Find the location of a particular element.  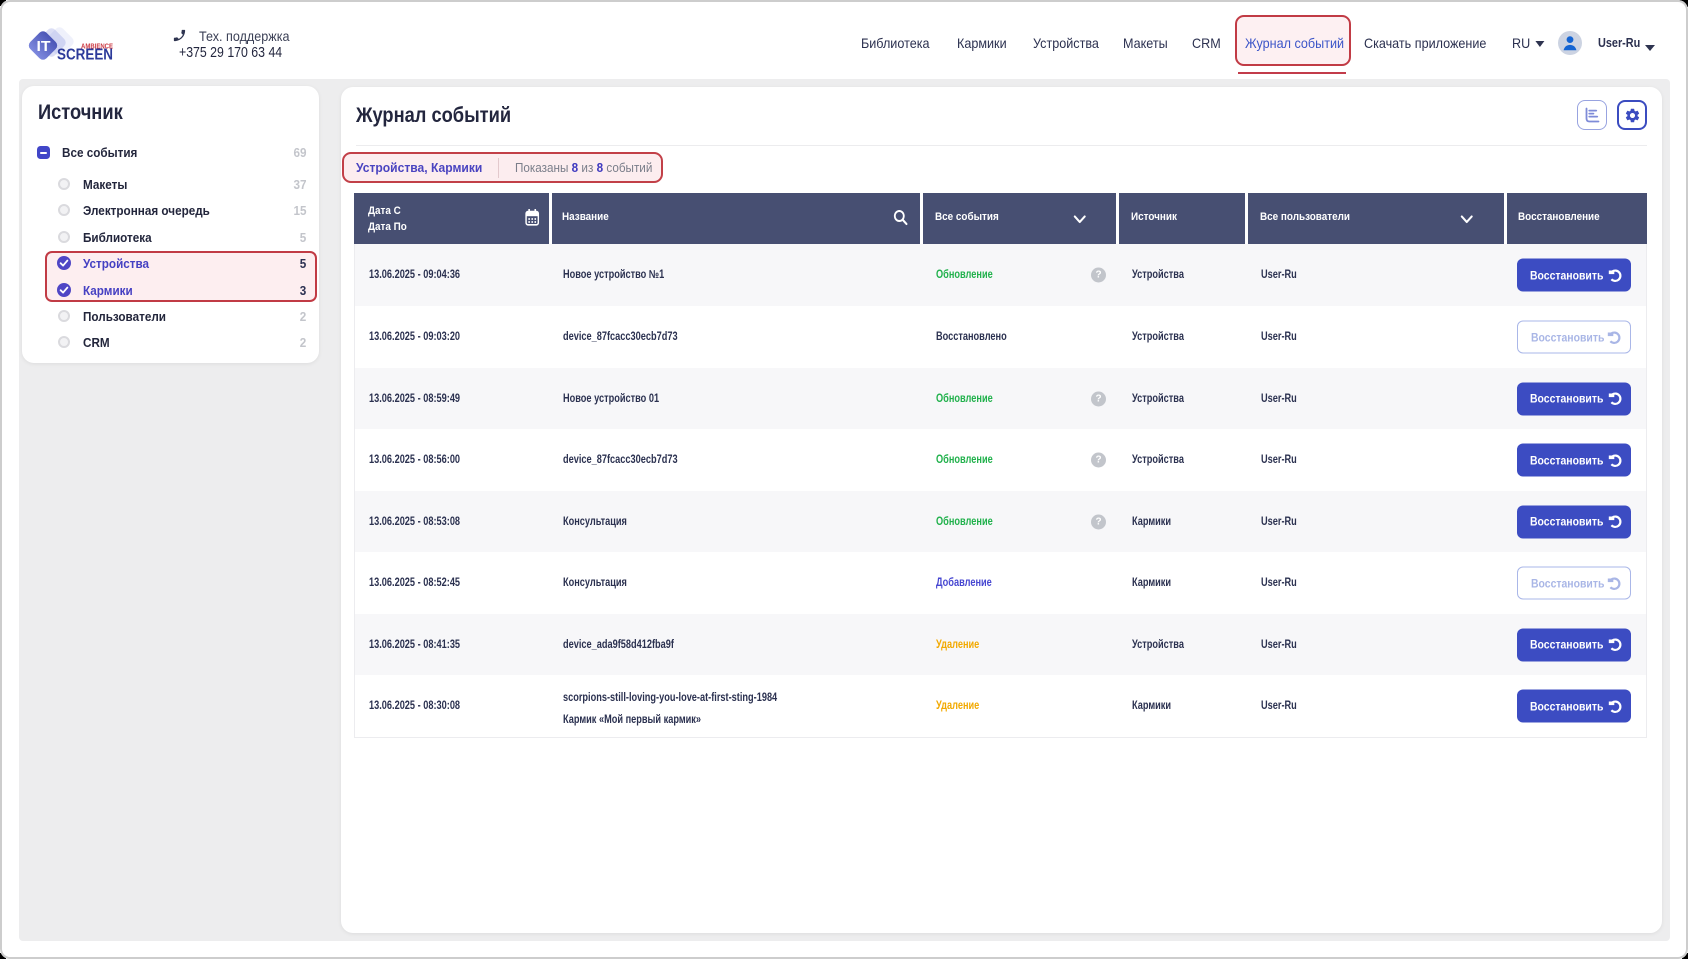

svg-text: SCREEN is located at coordinates (85, 55).